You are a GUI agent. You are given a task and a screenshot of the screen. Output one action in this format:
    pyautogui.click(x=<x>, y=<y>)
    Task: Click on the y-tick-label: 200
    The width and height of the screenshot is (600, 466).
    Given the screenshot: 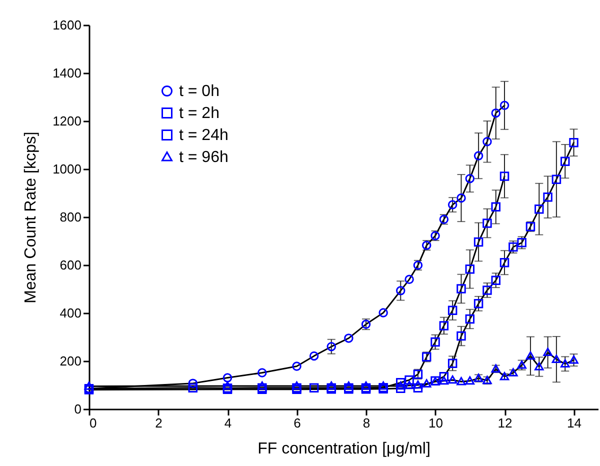 What is the action you would take?
    pyautogui.click(x=71, y=361)
    